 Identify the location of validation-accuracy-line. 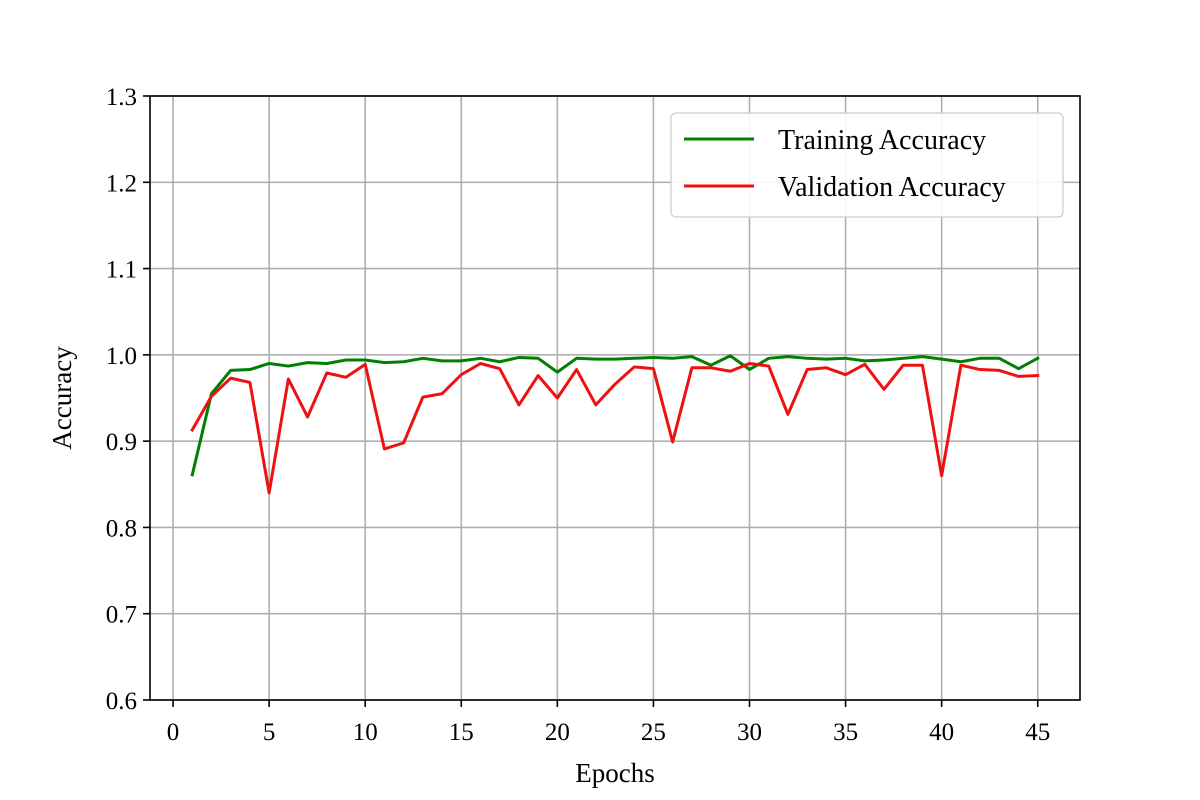
(615, 428).